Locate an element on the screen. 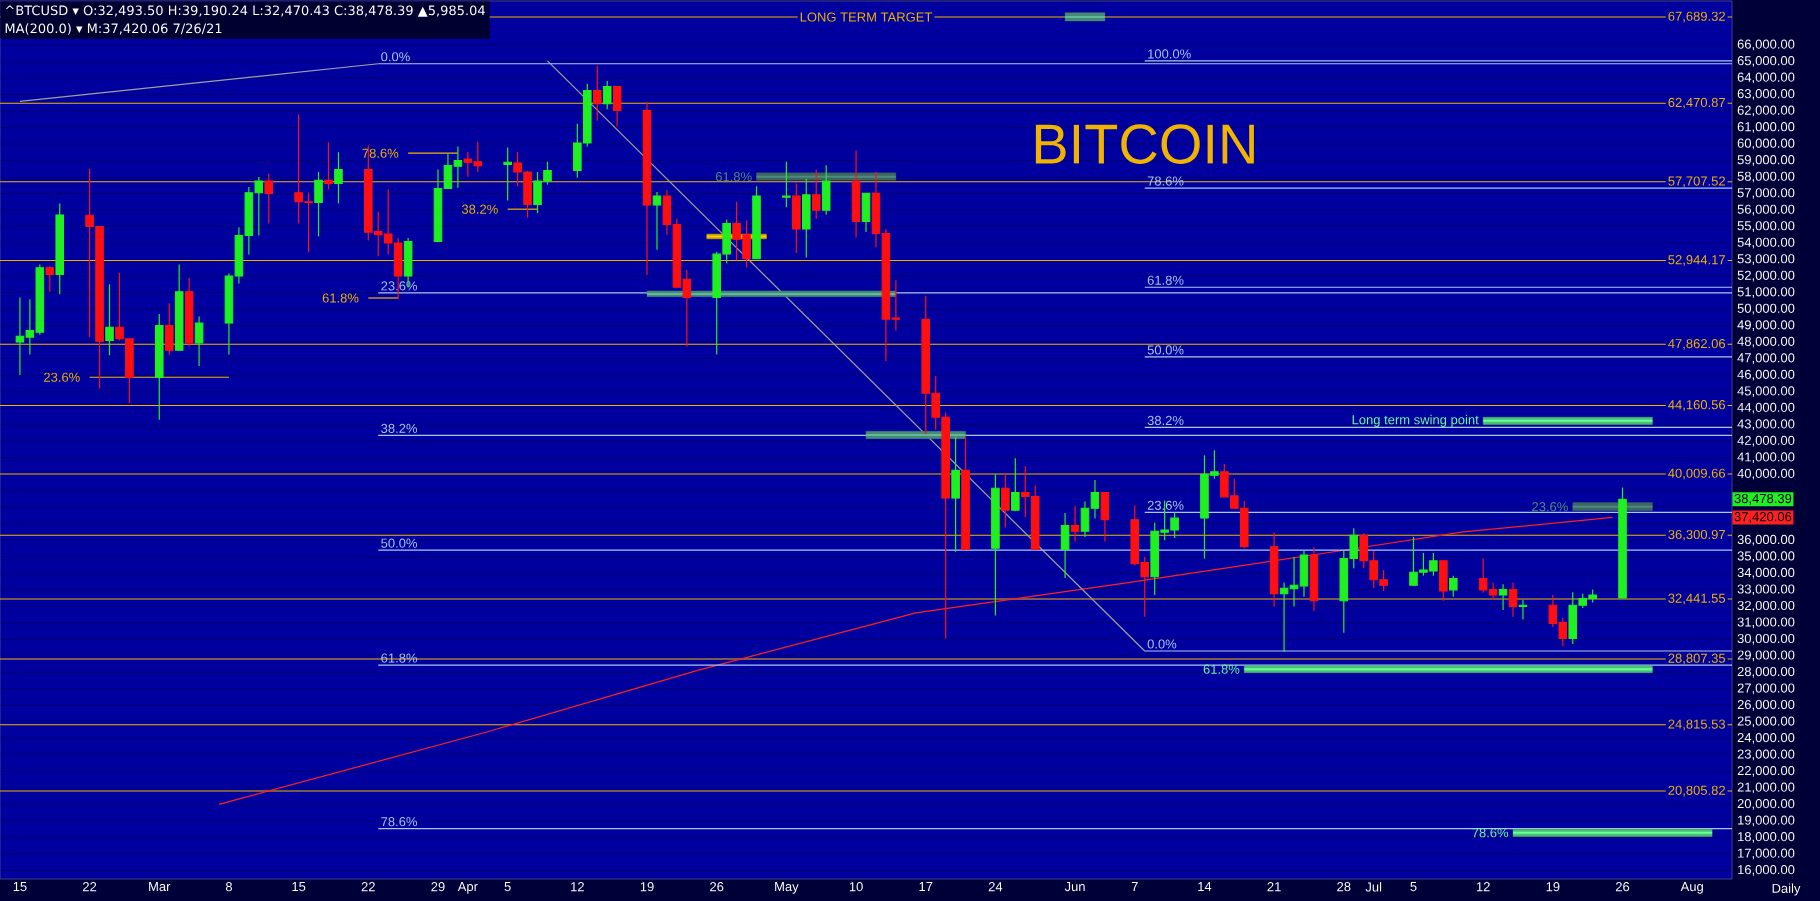 This screenshot has width=1820, height=901. y-tick-label: 42,000.00 is located at coordinates (1766, 441).